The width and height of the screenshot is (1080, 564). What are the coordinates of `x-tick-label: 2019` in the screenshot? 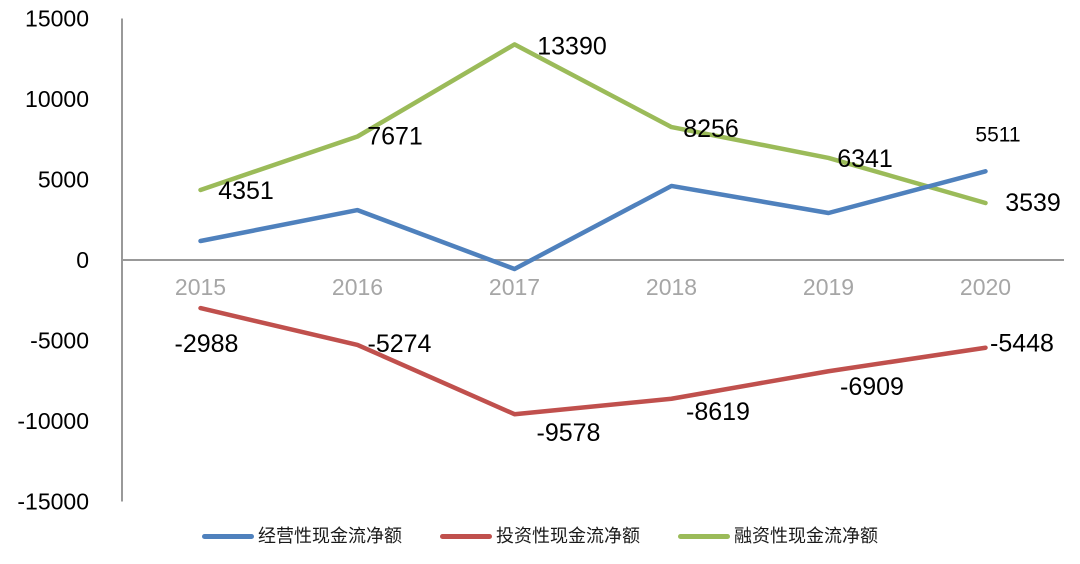 It's located at (828, 287).